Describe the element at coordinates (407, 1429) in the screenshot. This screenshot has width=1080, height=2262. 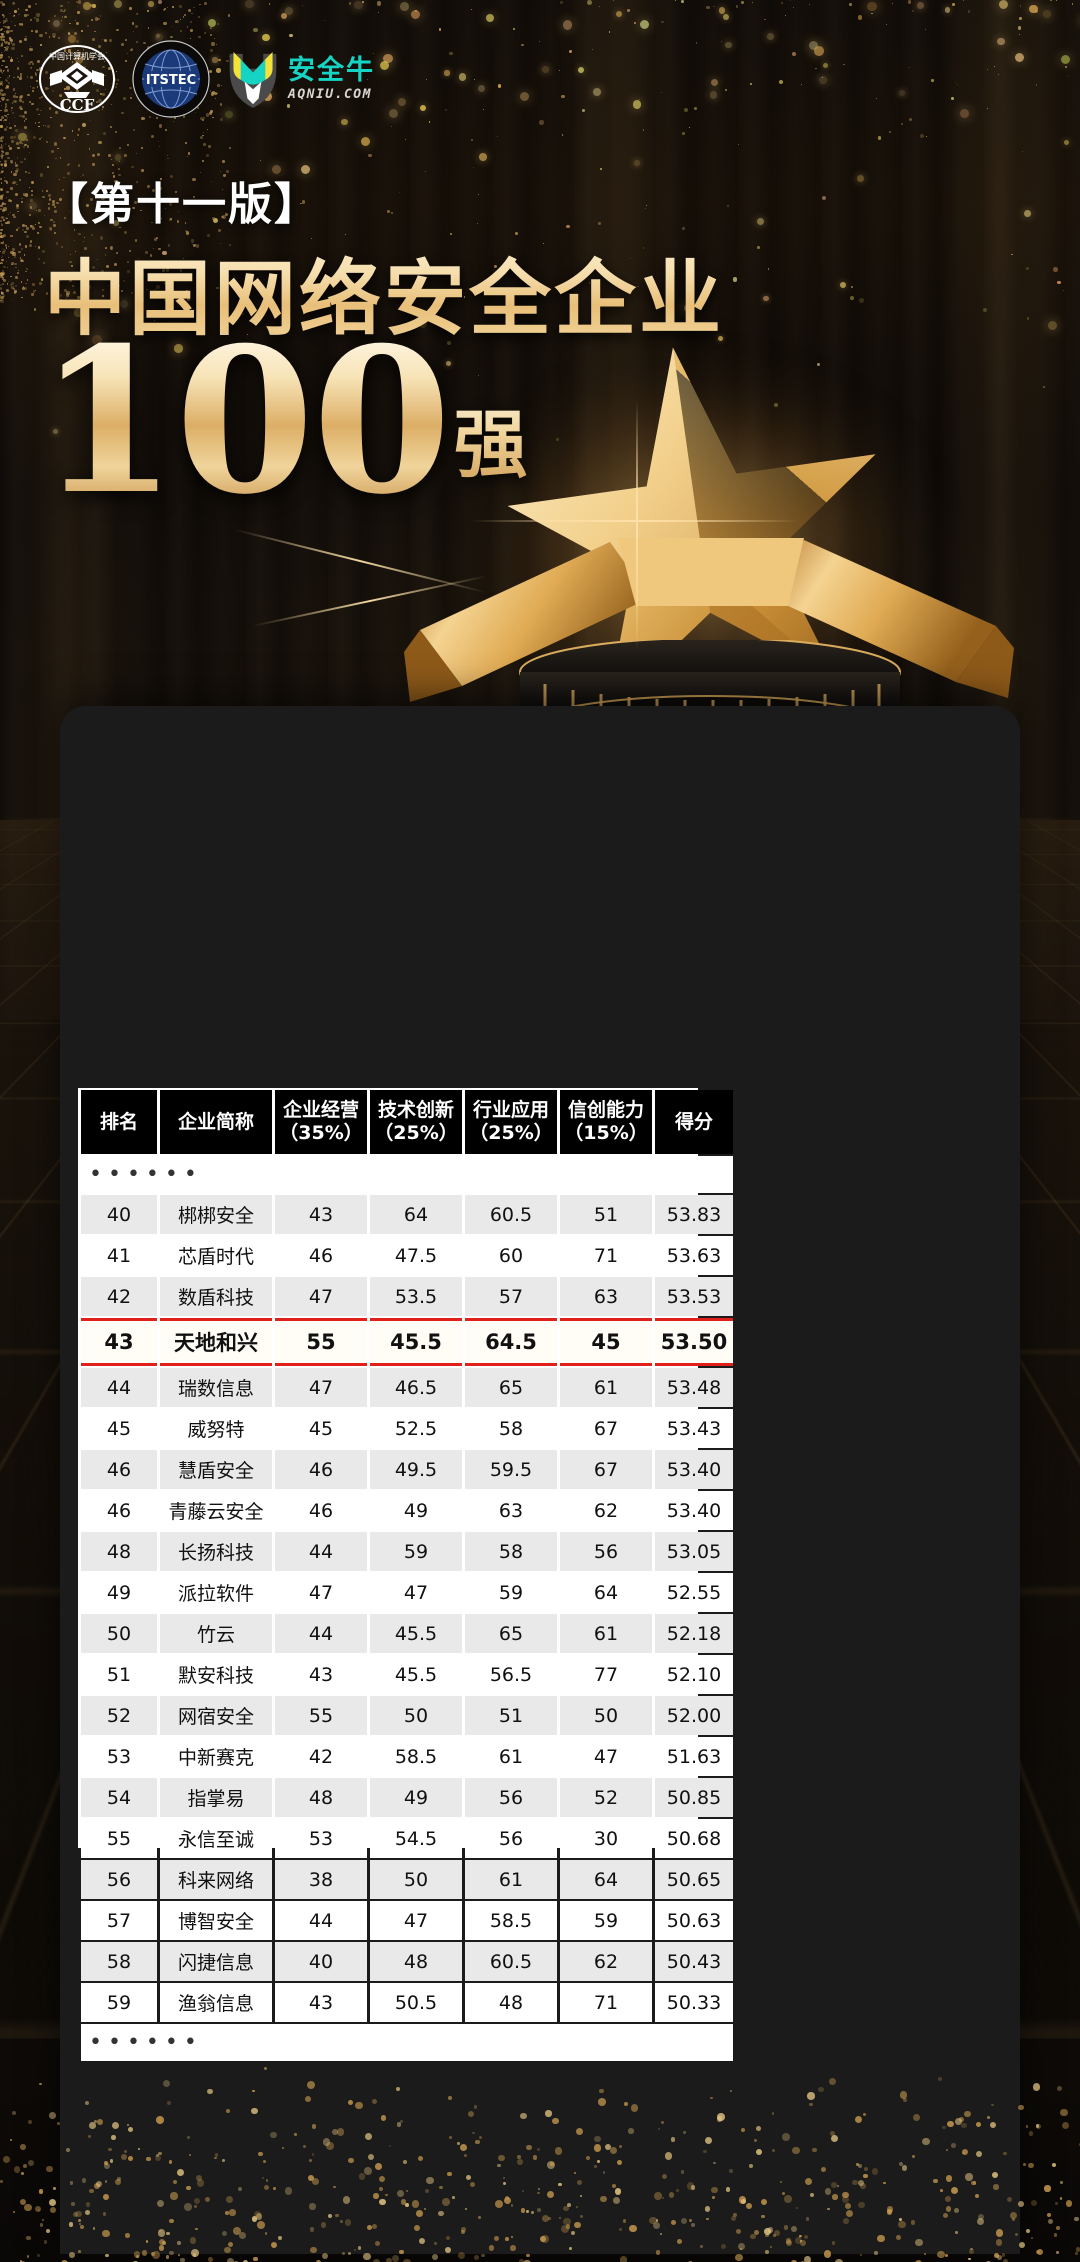
I see `table-row: 45 威努特 45 52.5 58 67 53.43` at that location.